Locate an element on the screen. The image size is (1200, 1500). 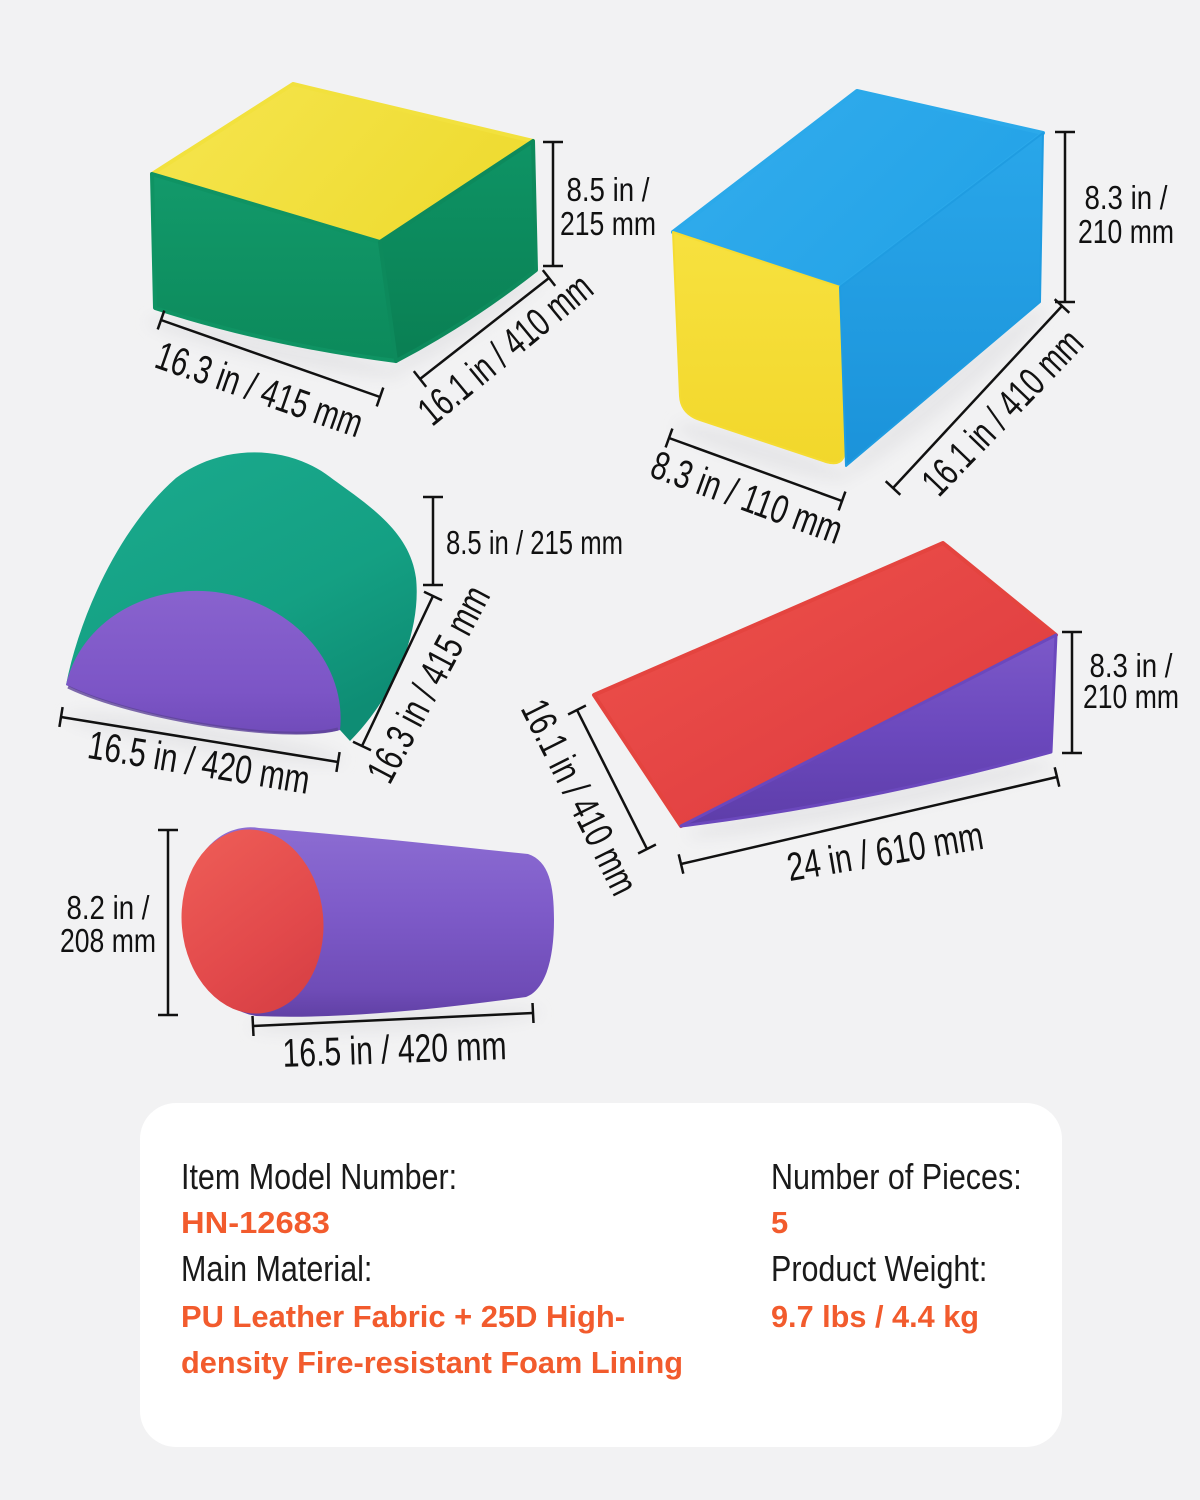
svg-text: Main Material: is located at coordinates (276, 1268).